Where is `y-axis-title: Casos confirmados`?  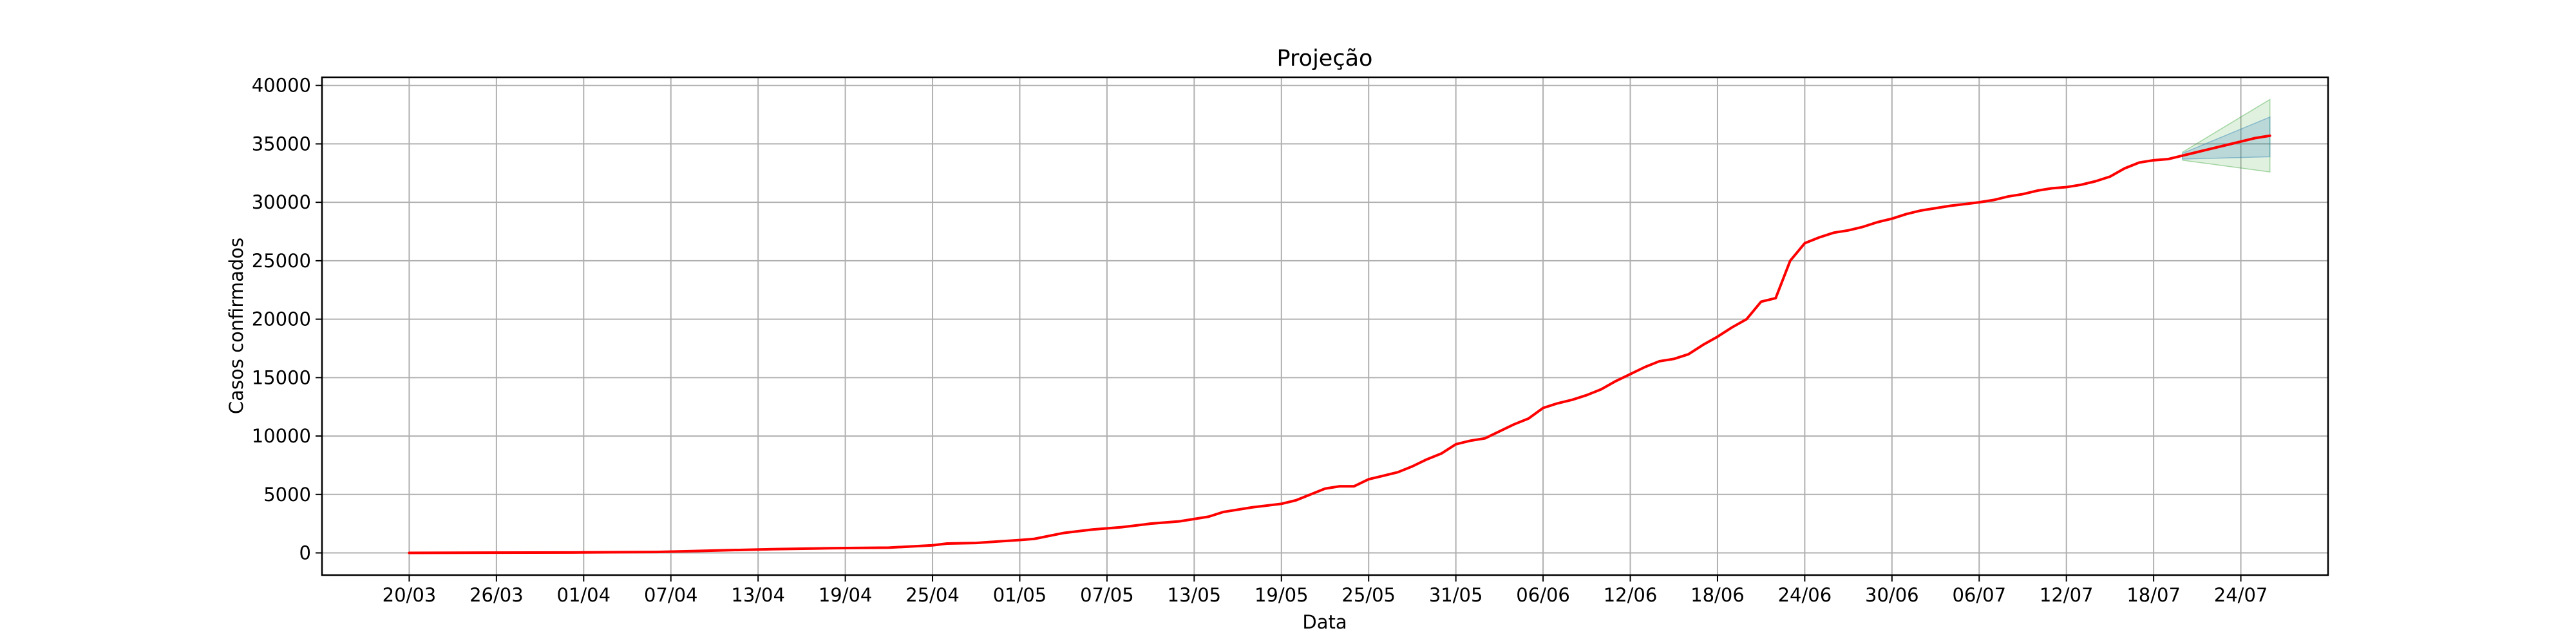
y-axis-title: Casos confirmados is located at coordinates (236, 326).